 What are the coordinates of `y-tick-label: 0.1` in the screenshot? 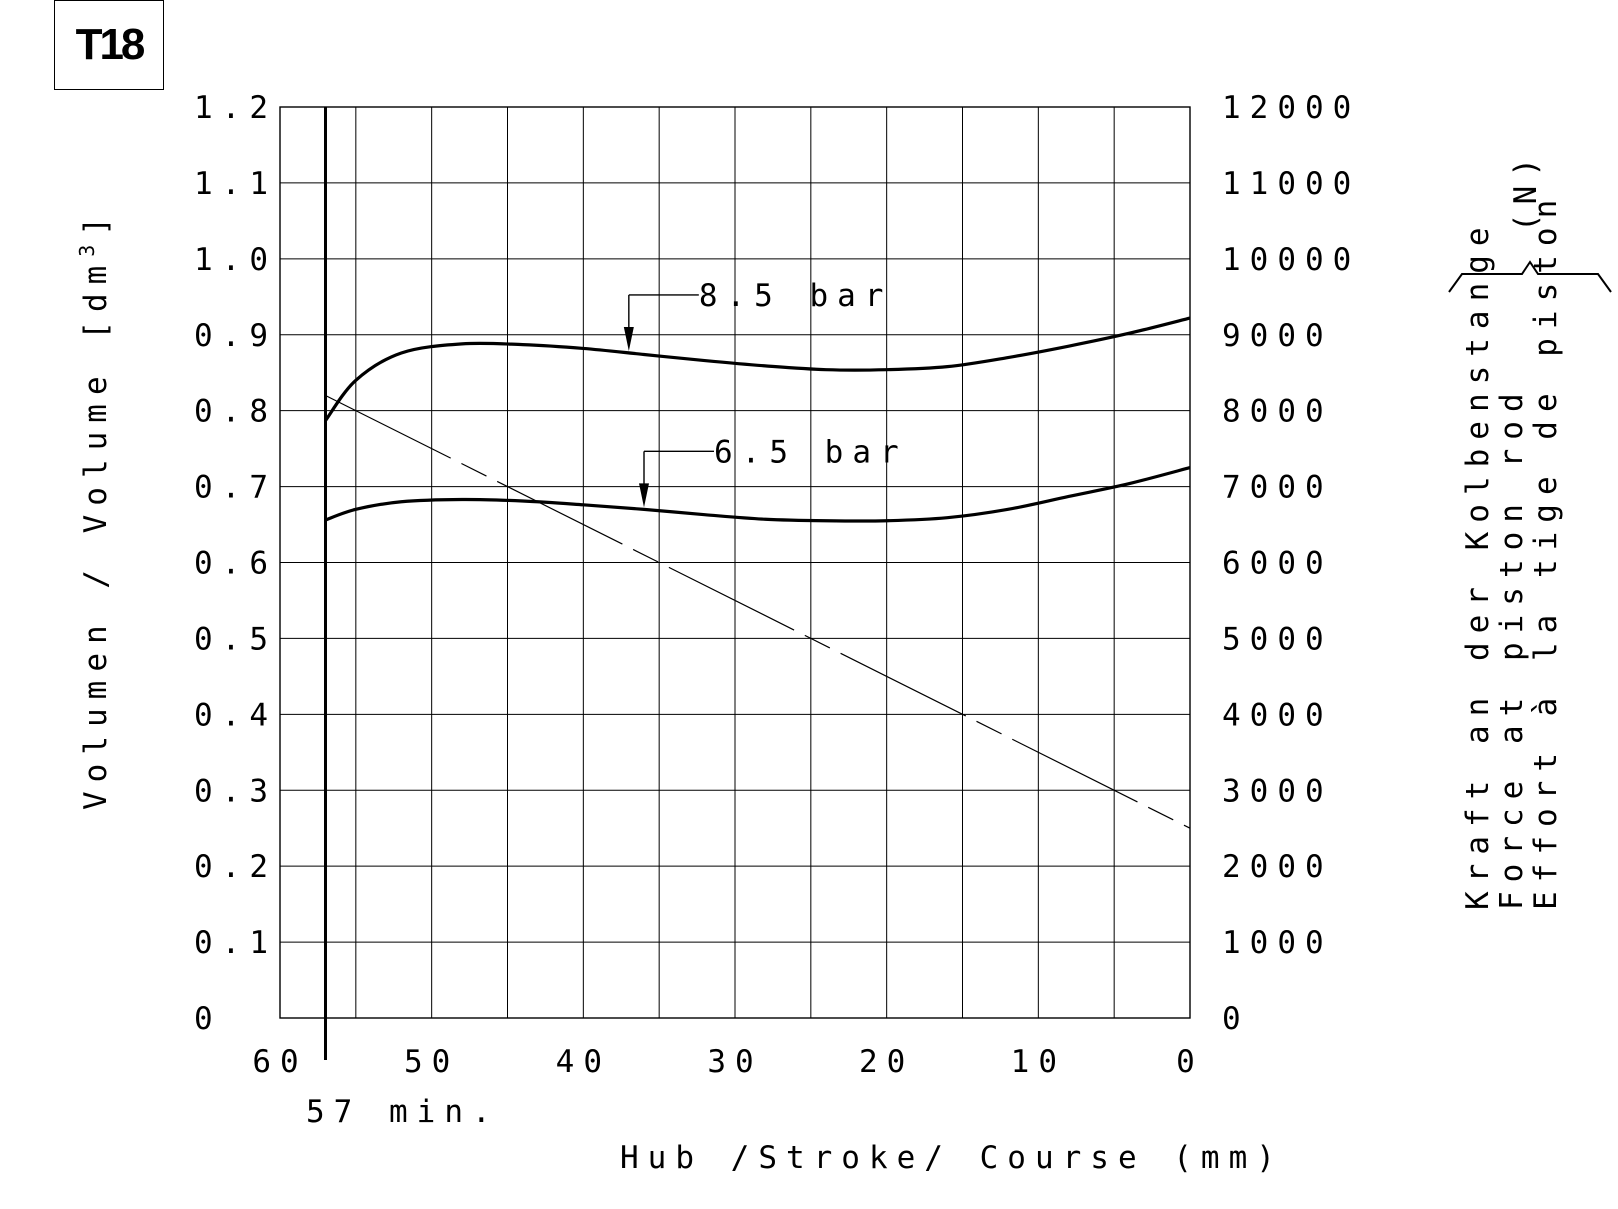 It's located at (235, 943).